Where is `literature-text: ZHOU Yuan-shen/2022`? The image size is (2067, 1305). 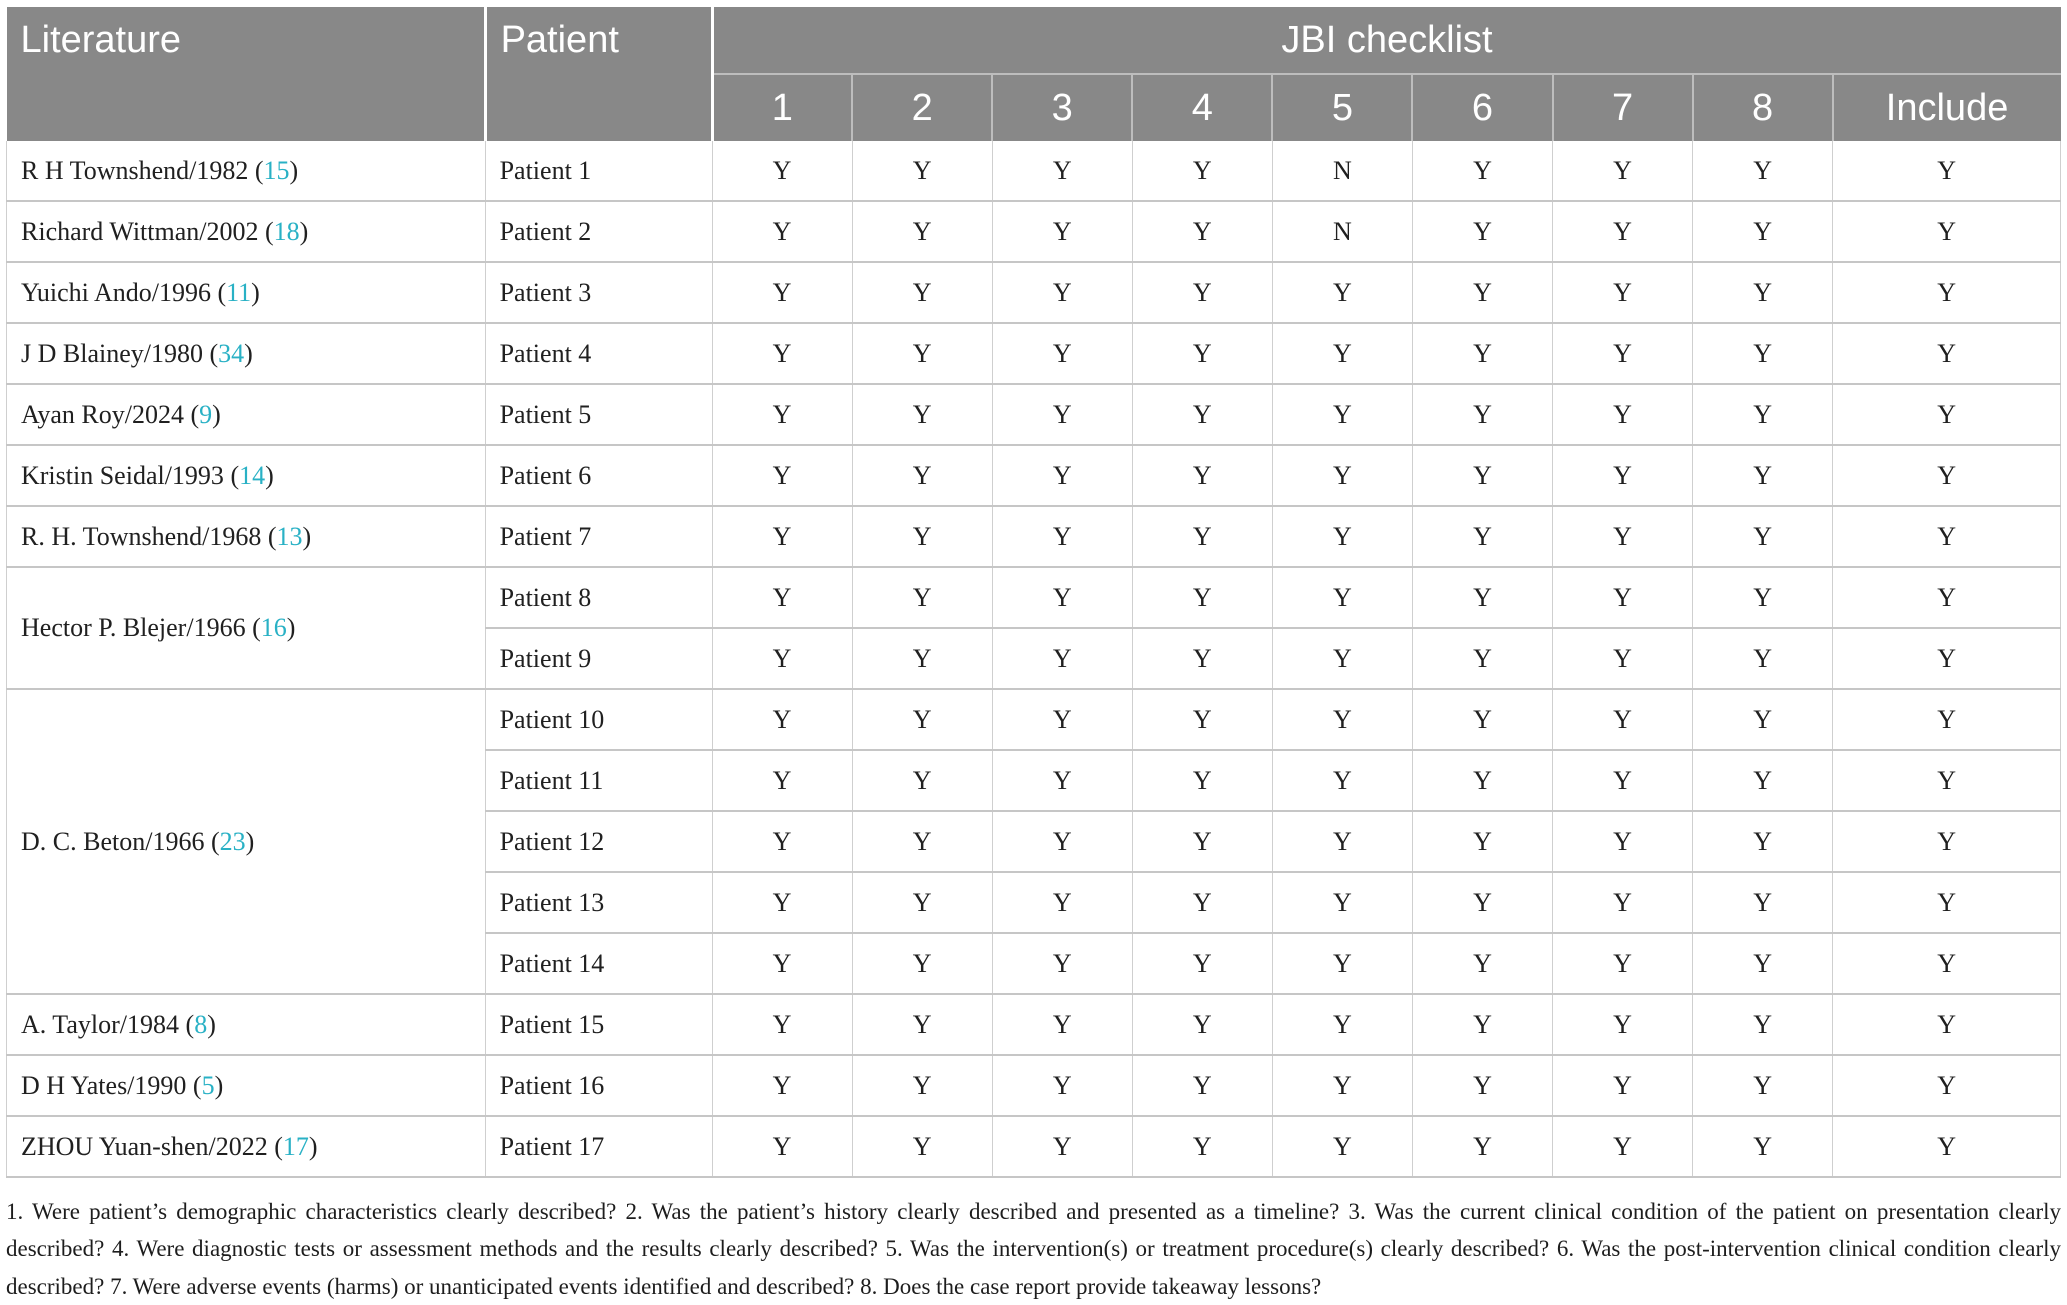 literature-text: ZHOU Yuan-shen/2022 is located at coordinates (144, 1146).